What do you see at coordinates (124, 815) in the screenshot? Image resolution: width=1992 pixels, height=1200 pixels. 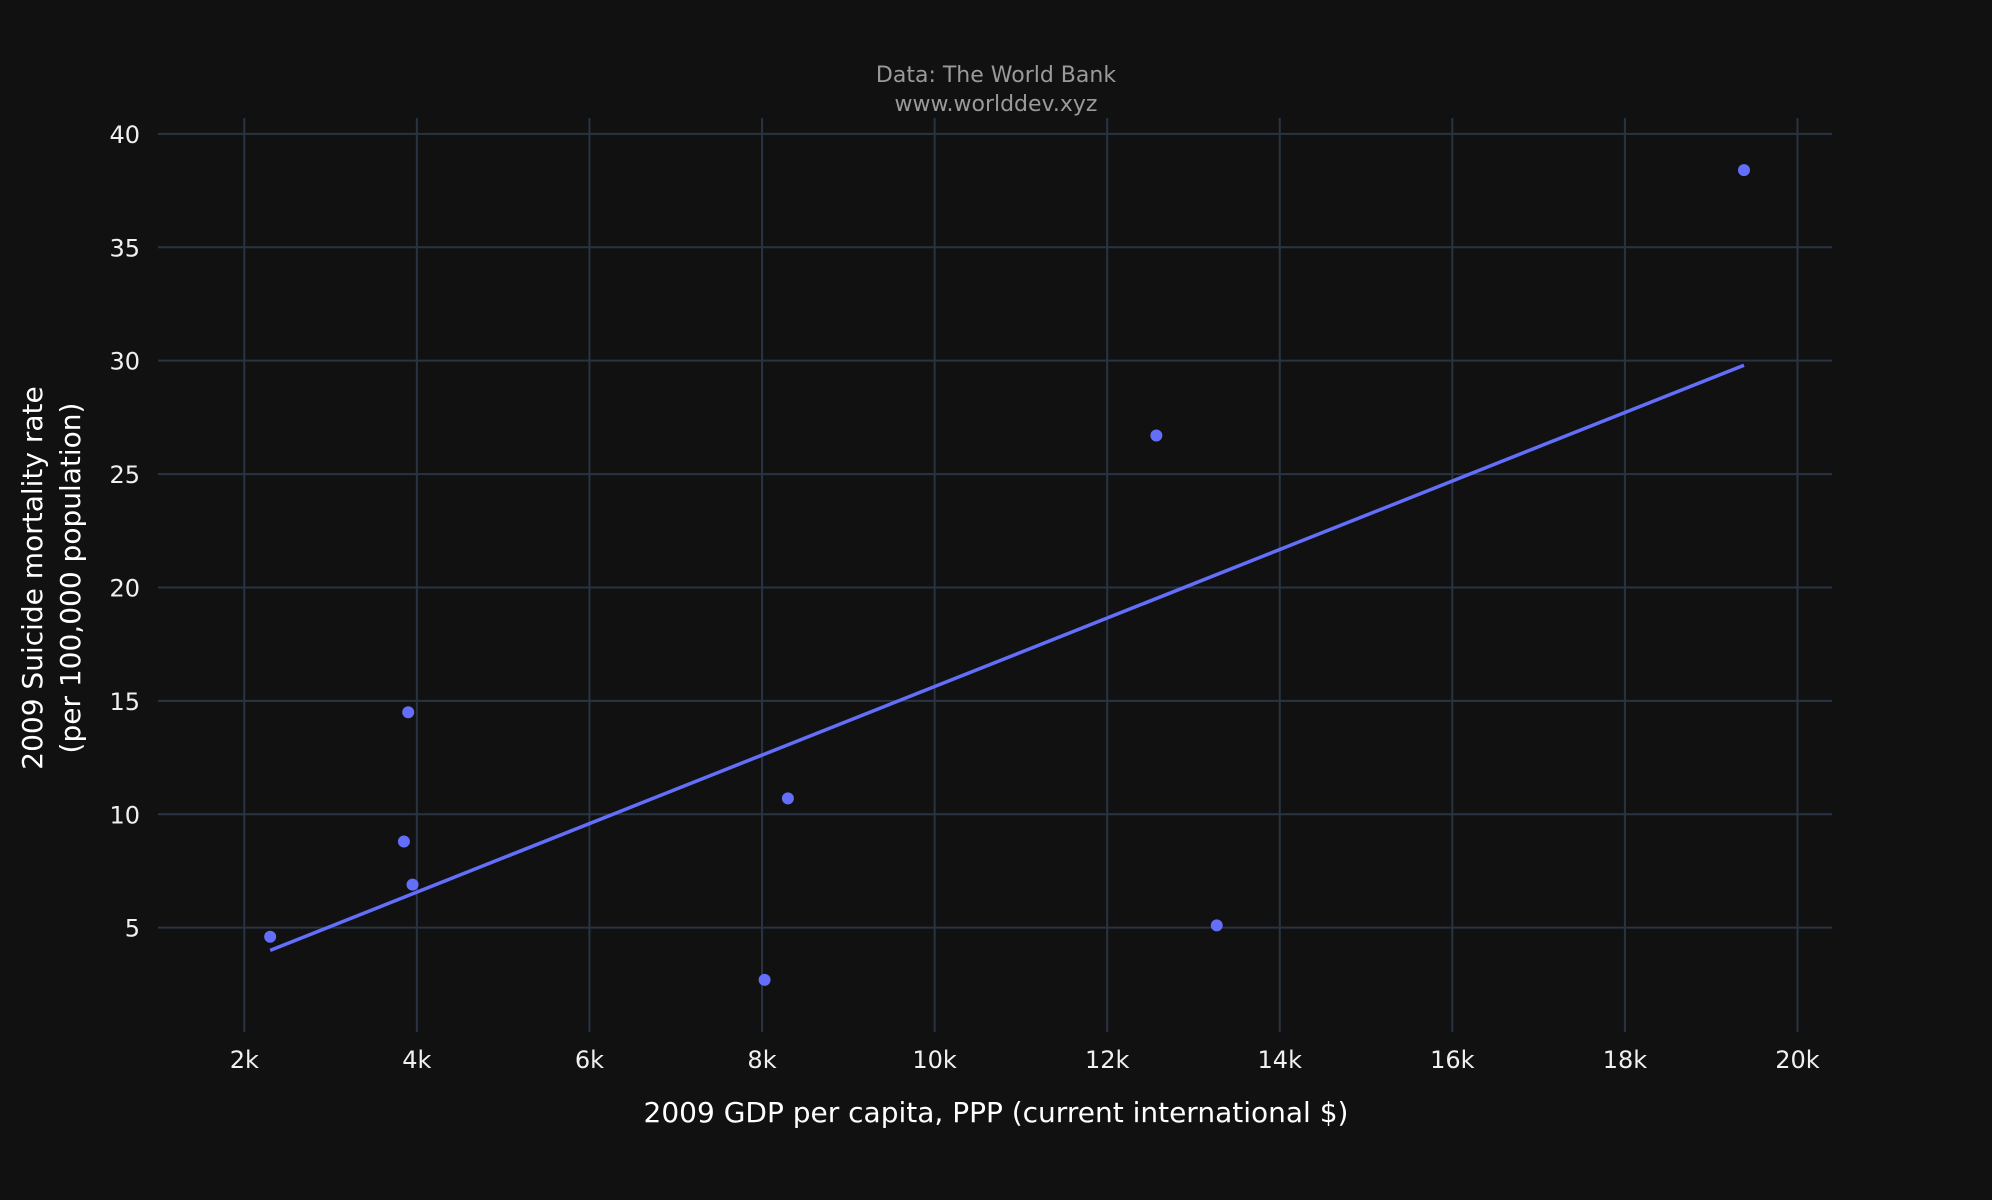 I see `y-tick-label: 10` at bounding box center [124, 815].